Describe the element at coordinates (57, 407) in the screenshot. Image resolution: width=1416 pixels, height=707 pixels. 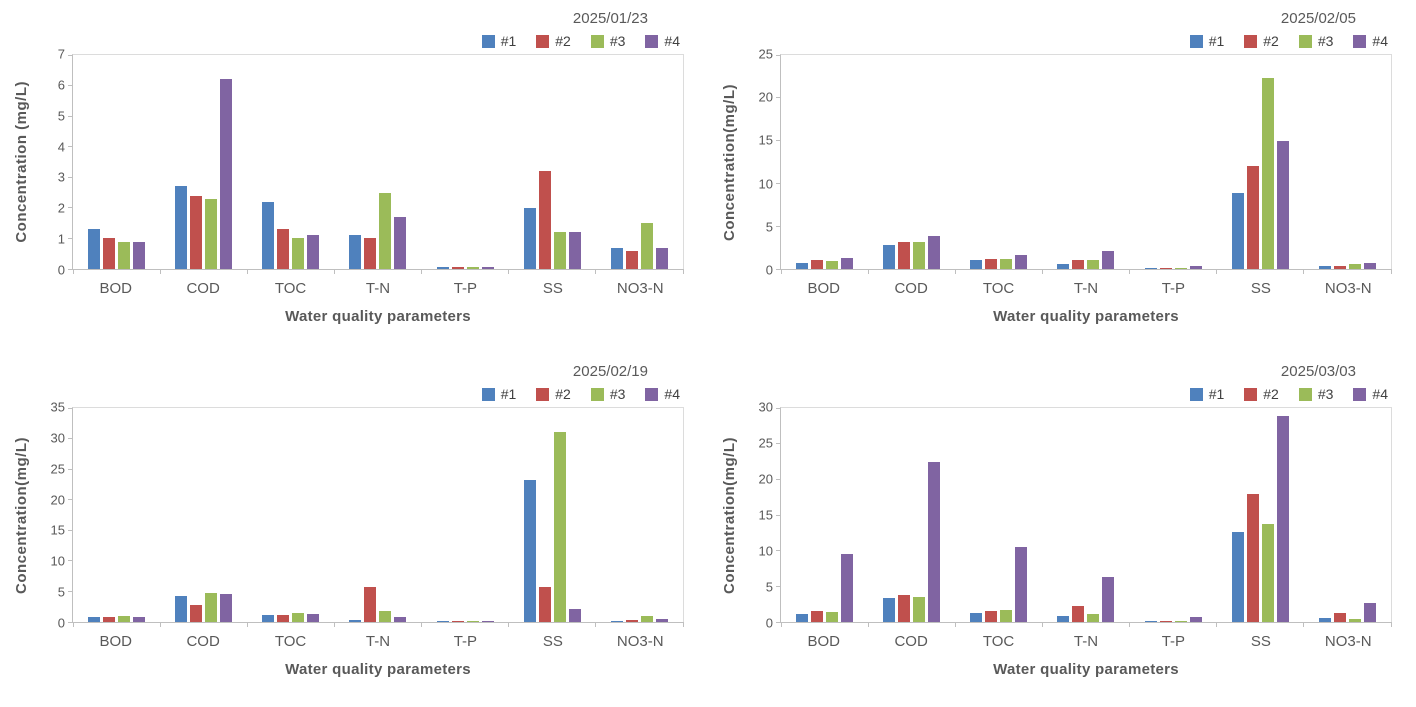
I see `y-tick-label: 35` at that location.